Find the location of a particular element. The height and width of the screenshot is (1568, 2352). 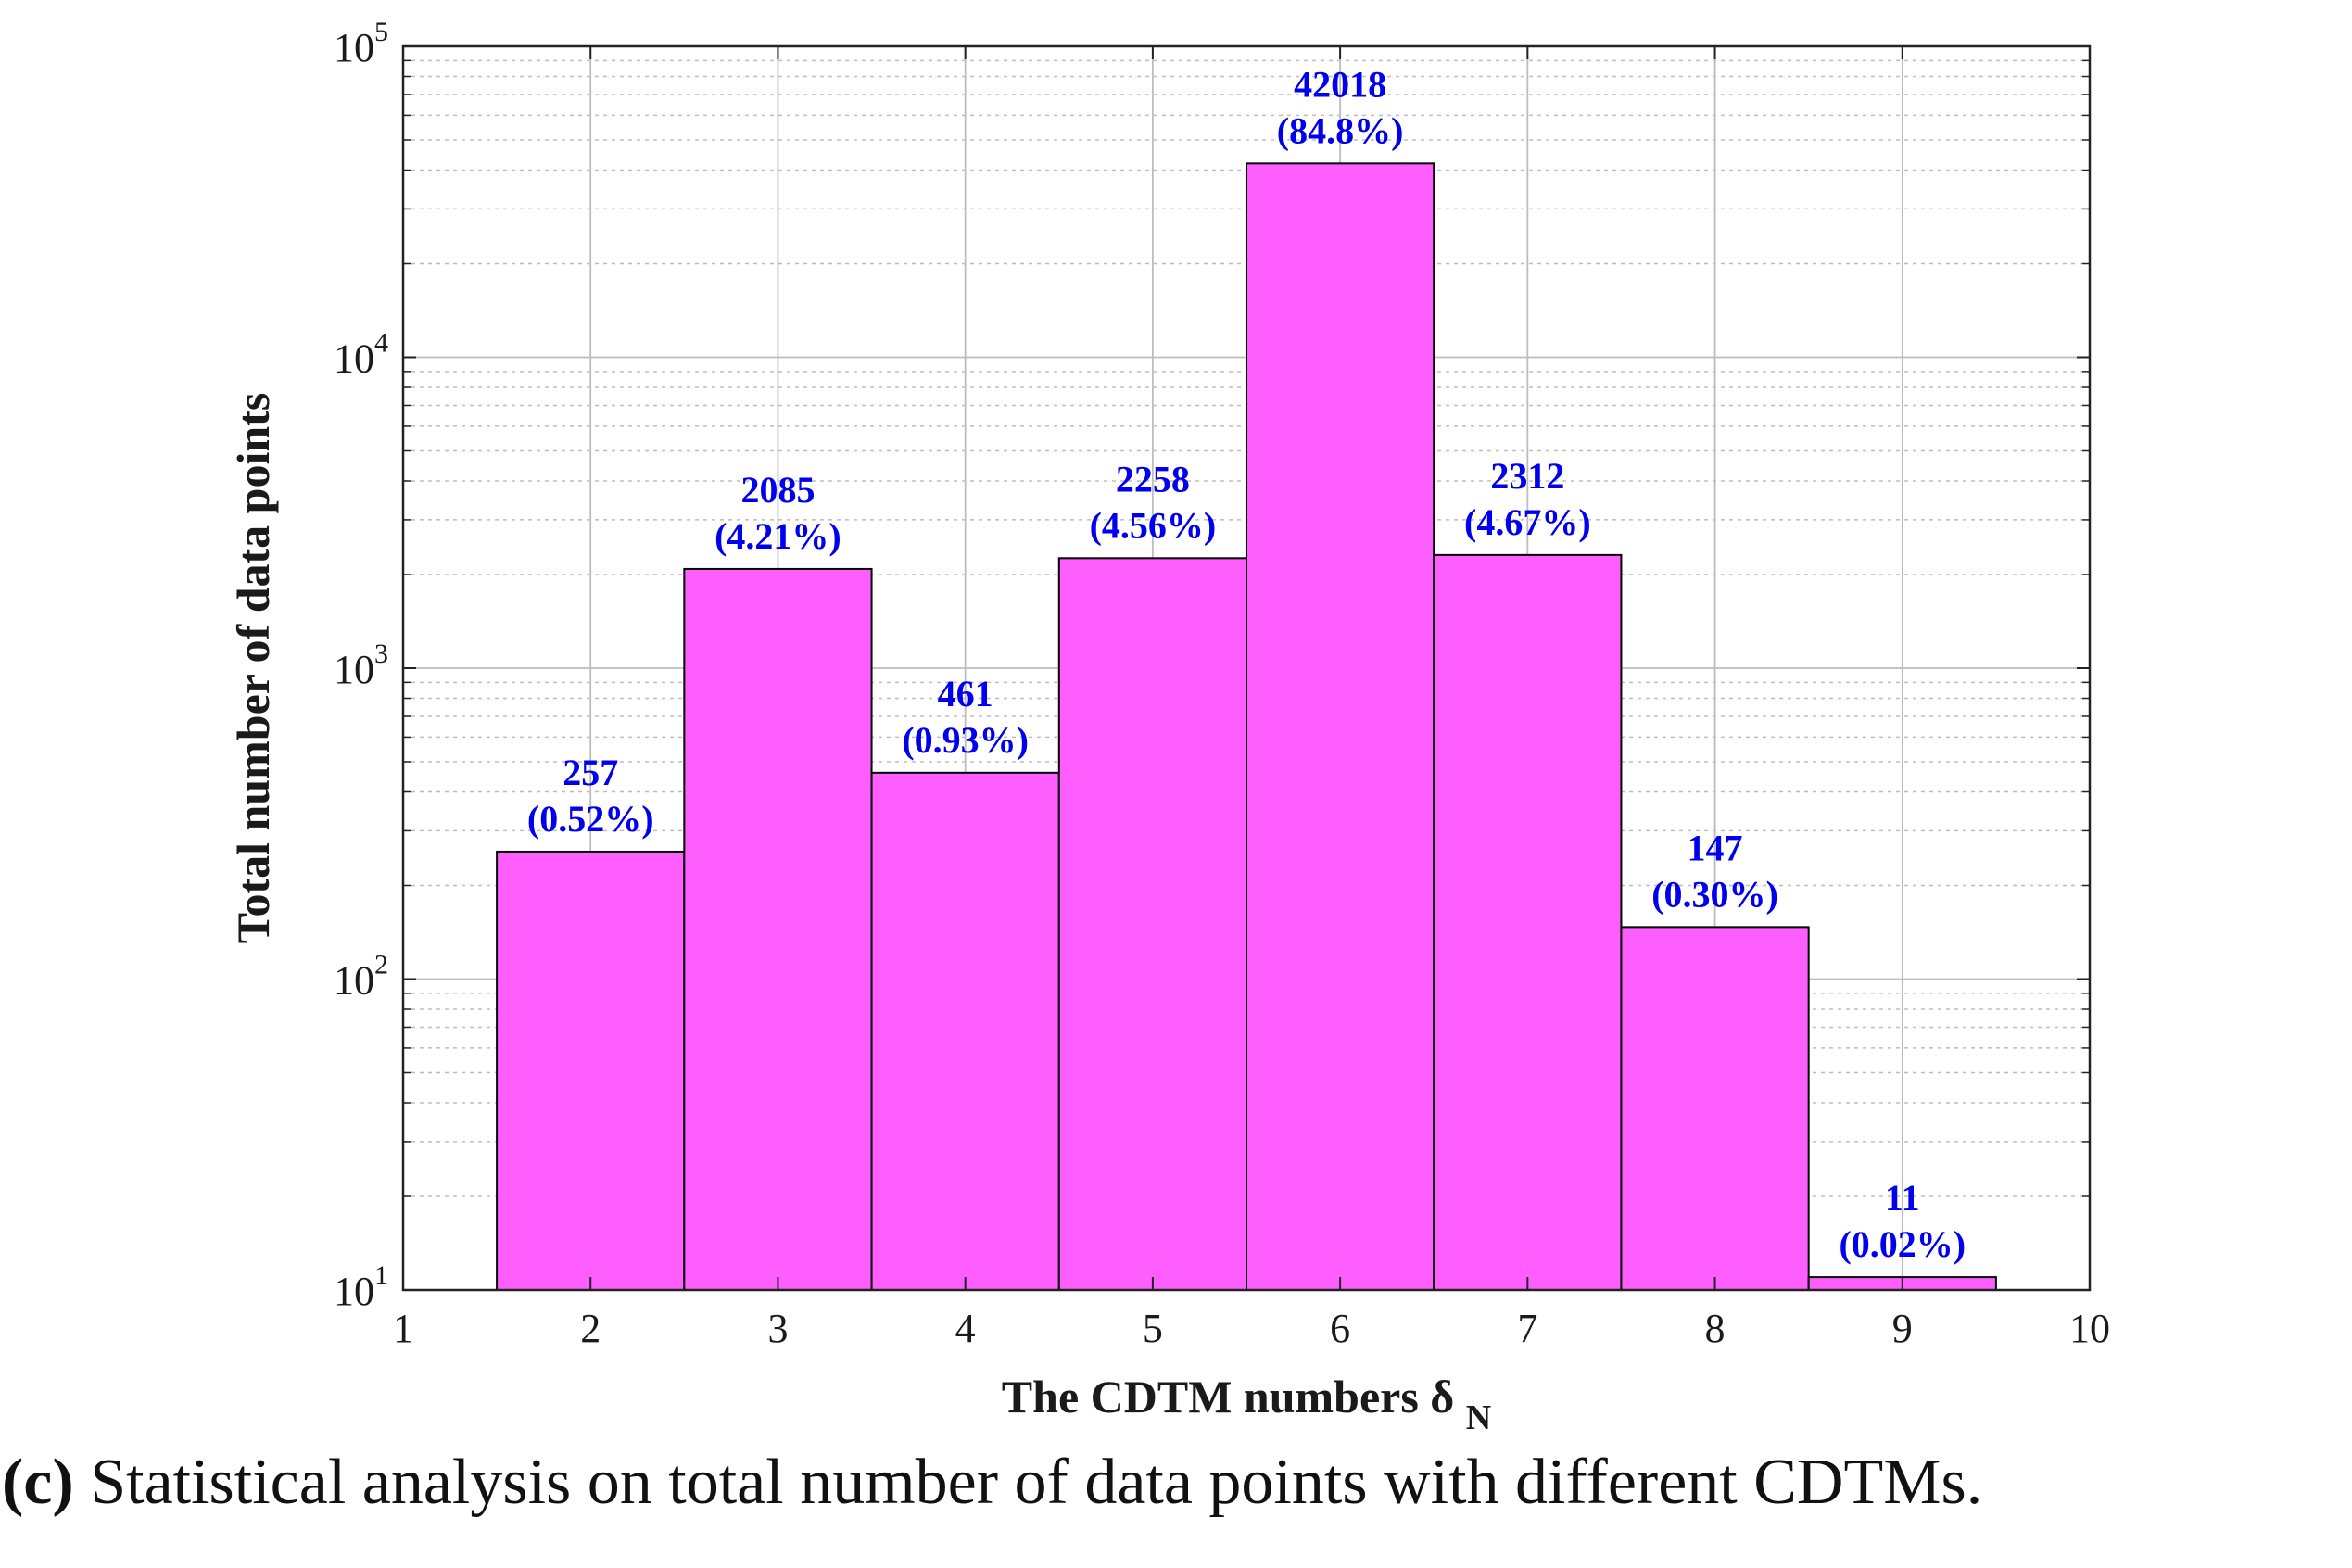

bar-percent-label: (0.02%) is located at coordinates (1903, 1244).